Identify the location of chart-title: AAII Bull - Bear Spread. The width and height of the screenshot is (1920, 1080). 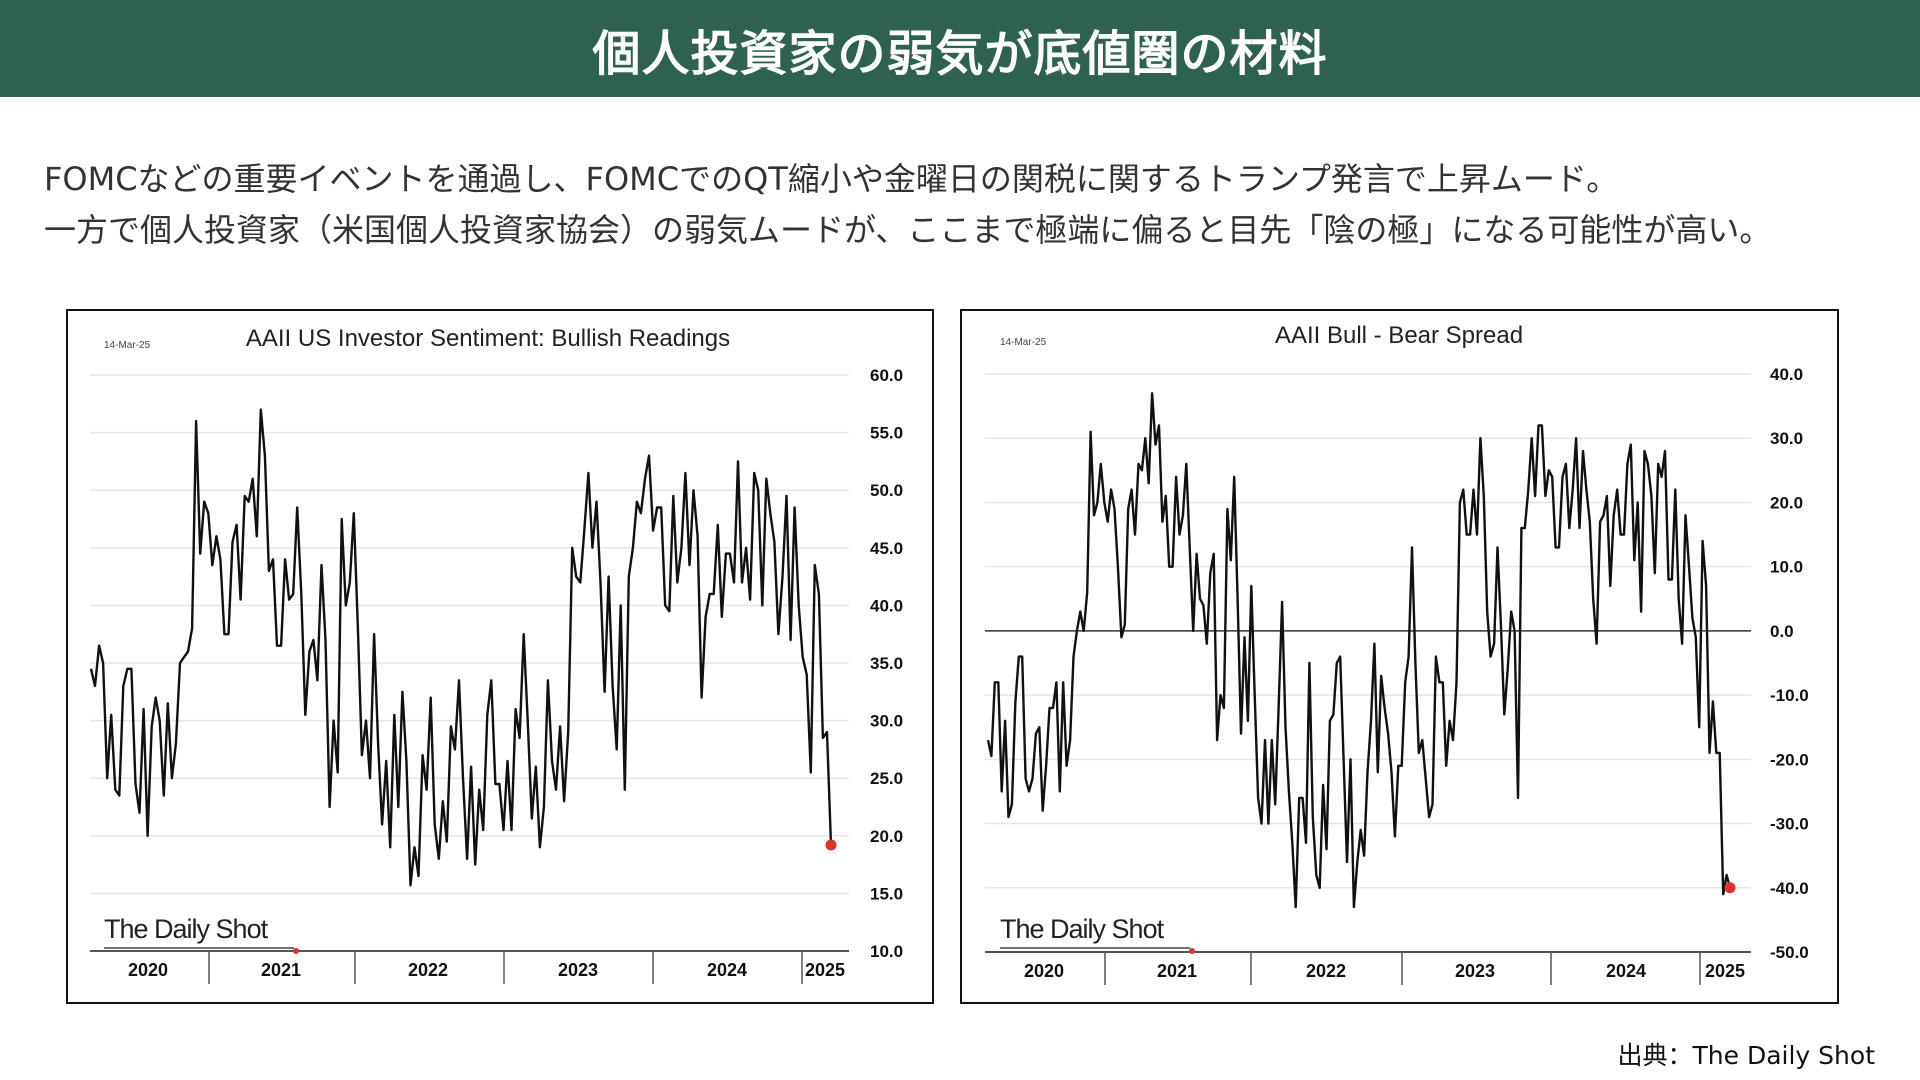
(1399, 335).